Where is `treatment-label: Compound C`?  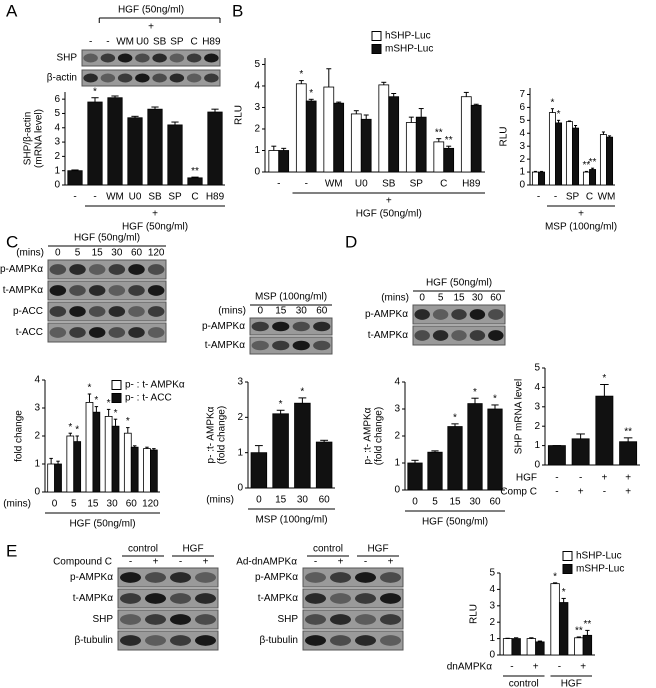
treatment-label: Compound C is located at coordinates (82, 562).